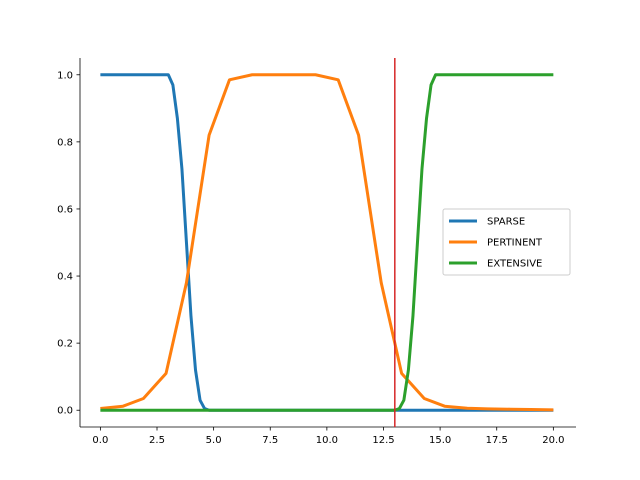 Image resolution: width=640 pixels, height=480 pixels. Describe the element at coordinates (65, 344) in the screenshot. I see `y-tick-label: 0.2` at that location.